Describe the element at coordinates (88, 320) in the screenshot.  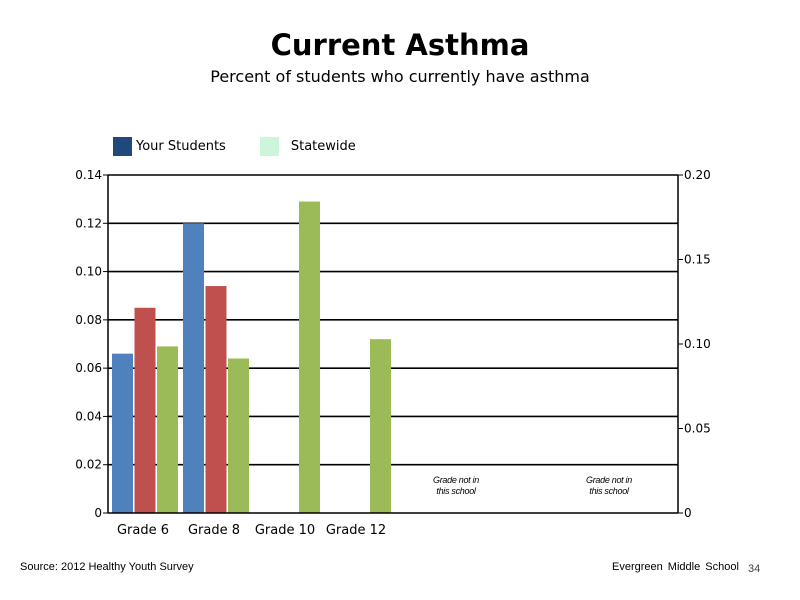
I see `left-axis-tick-label: 0.08` at that location.